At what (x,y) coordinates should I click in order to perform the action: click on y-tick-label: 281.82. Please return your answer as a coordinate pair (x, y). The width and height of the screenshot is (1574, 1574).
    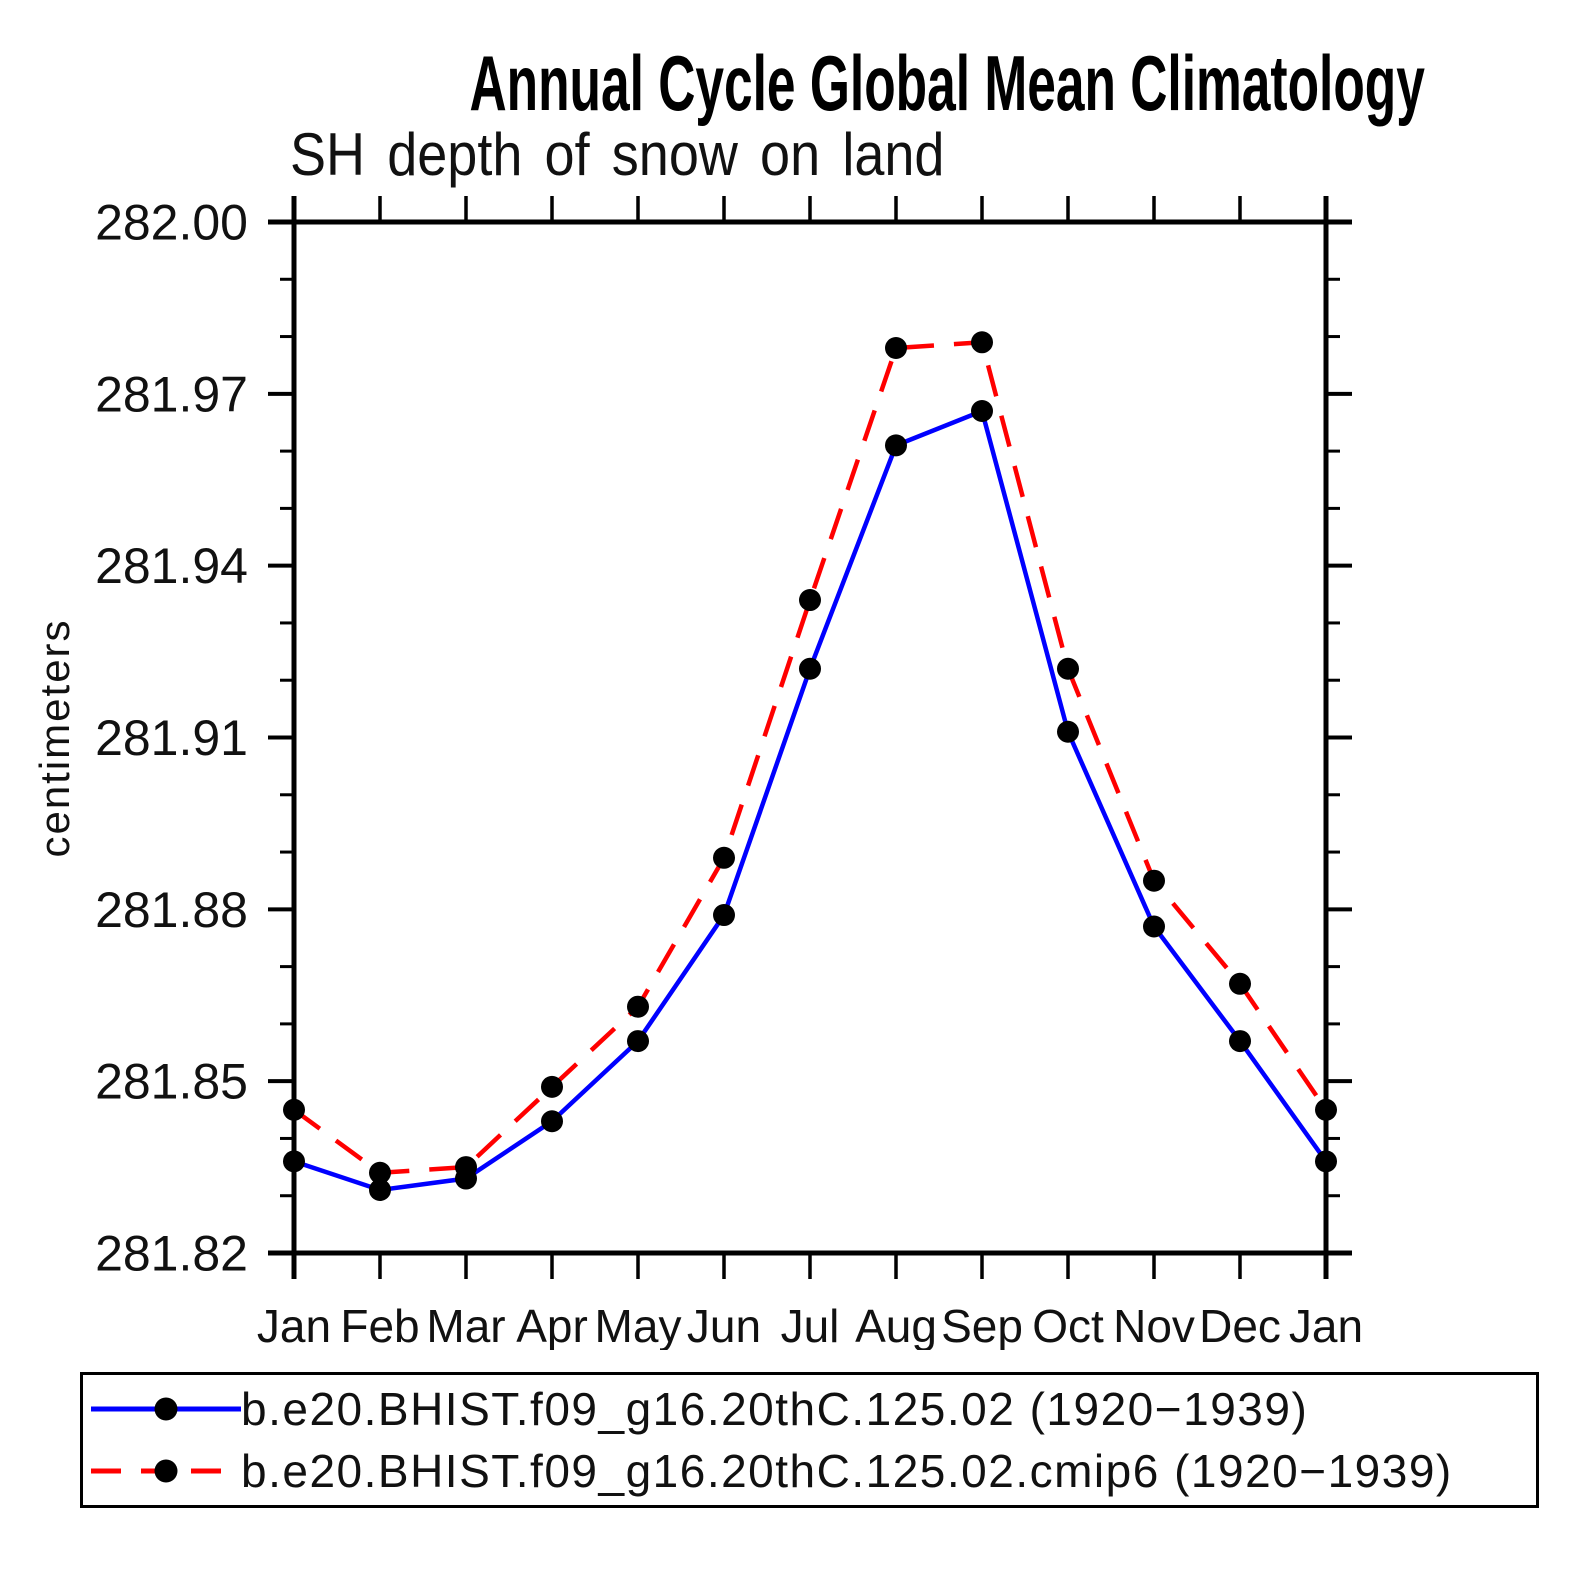
    Looking at the image, I should click on (171, 1254).